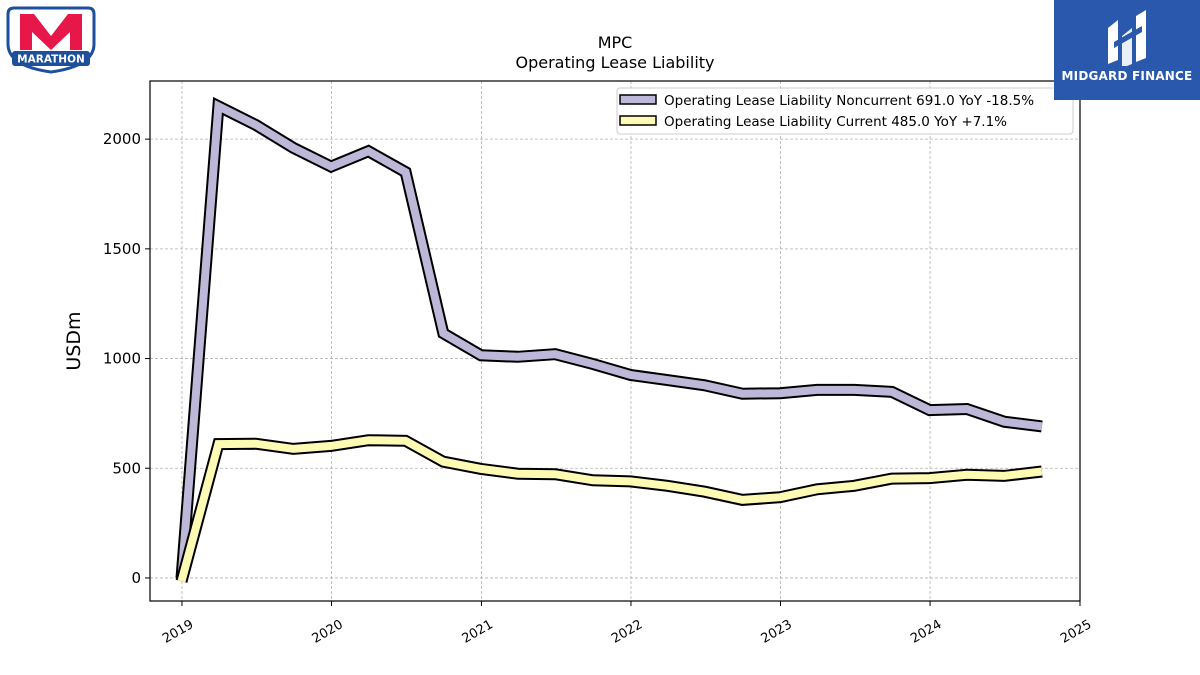  I want to click on x-tick-label: 2022, so click(627, 632).